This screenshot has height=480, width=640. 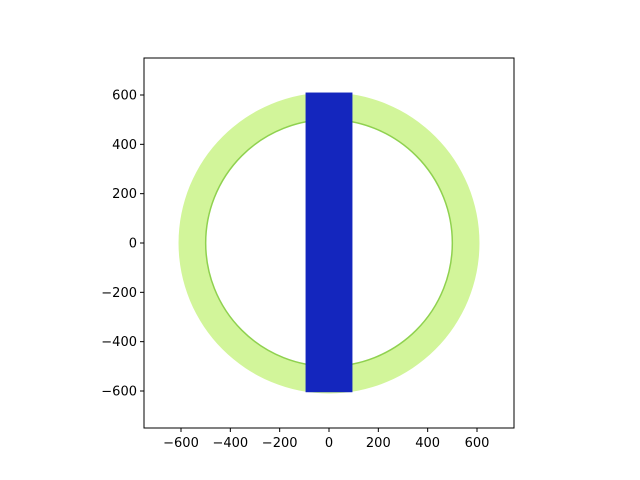 What do you see at coordinates (181, 443) in the screenshot?
I see `x-tick-label: −600` at bounding box center [181, 443].